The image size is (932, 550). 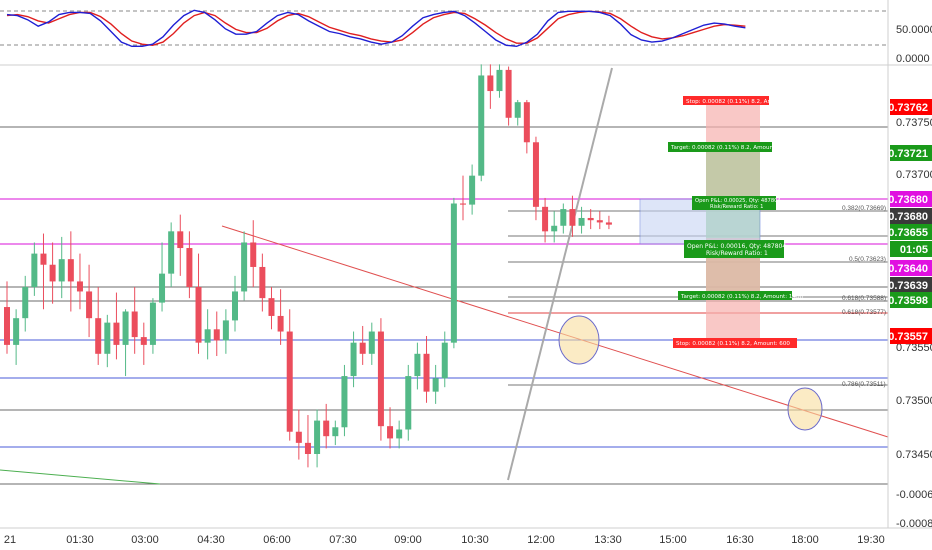 What do you see at coordinates (736, 207) in the screenshot?
I see `open-rr-short-text: Risk/Reward Ratio: 1` at bounding box center [736, 207].